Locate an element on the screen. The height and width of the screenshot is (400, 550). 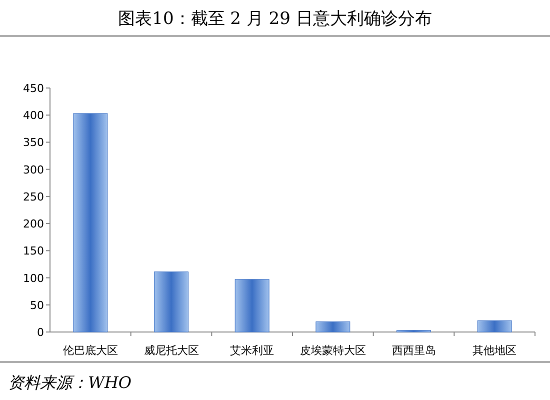
y-tick-label: 150 is located at coordinates (33, 251).